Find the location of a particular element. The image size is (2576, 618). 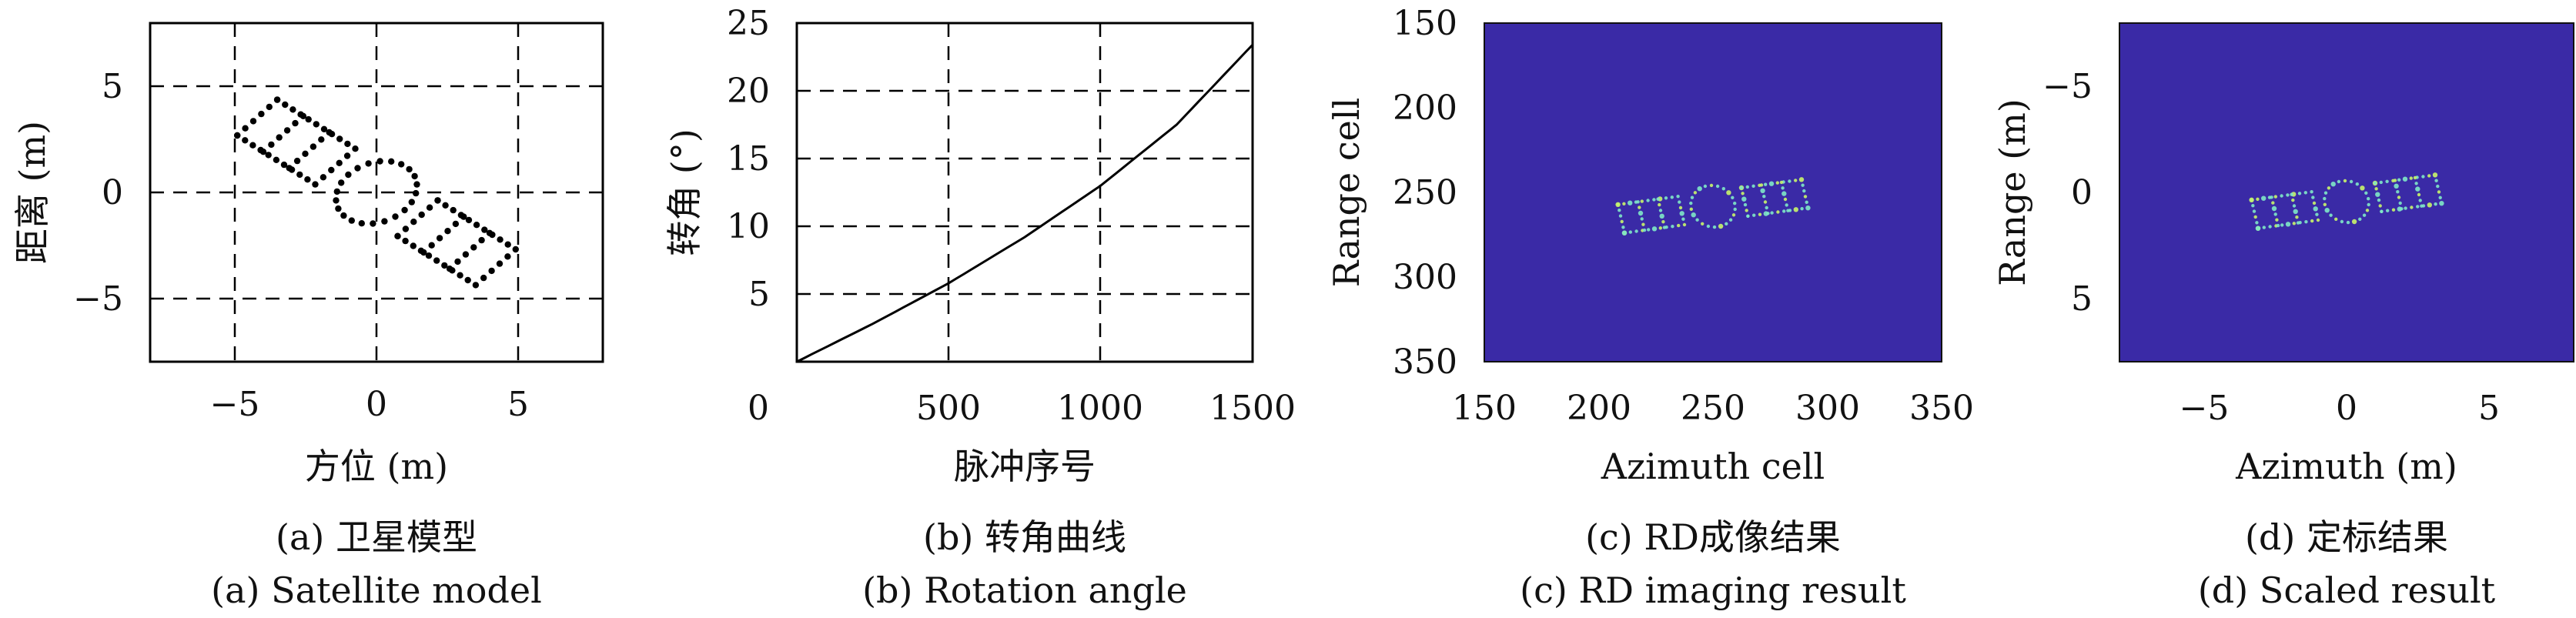

x-tick-d-2: 5 is located at coordinates (2489, 408).